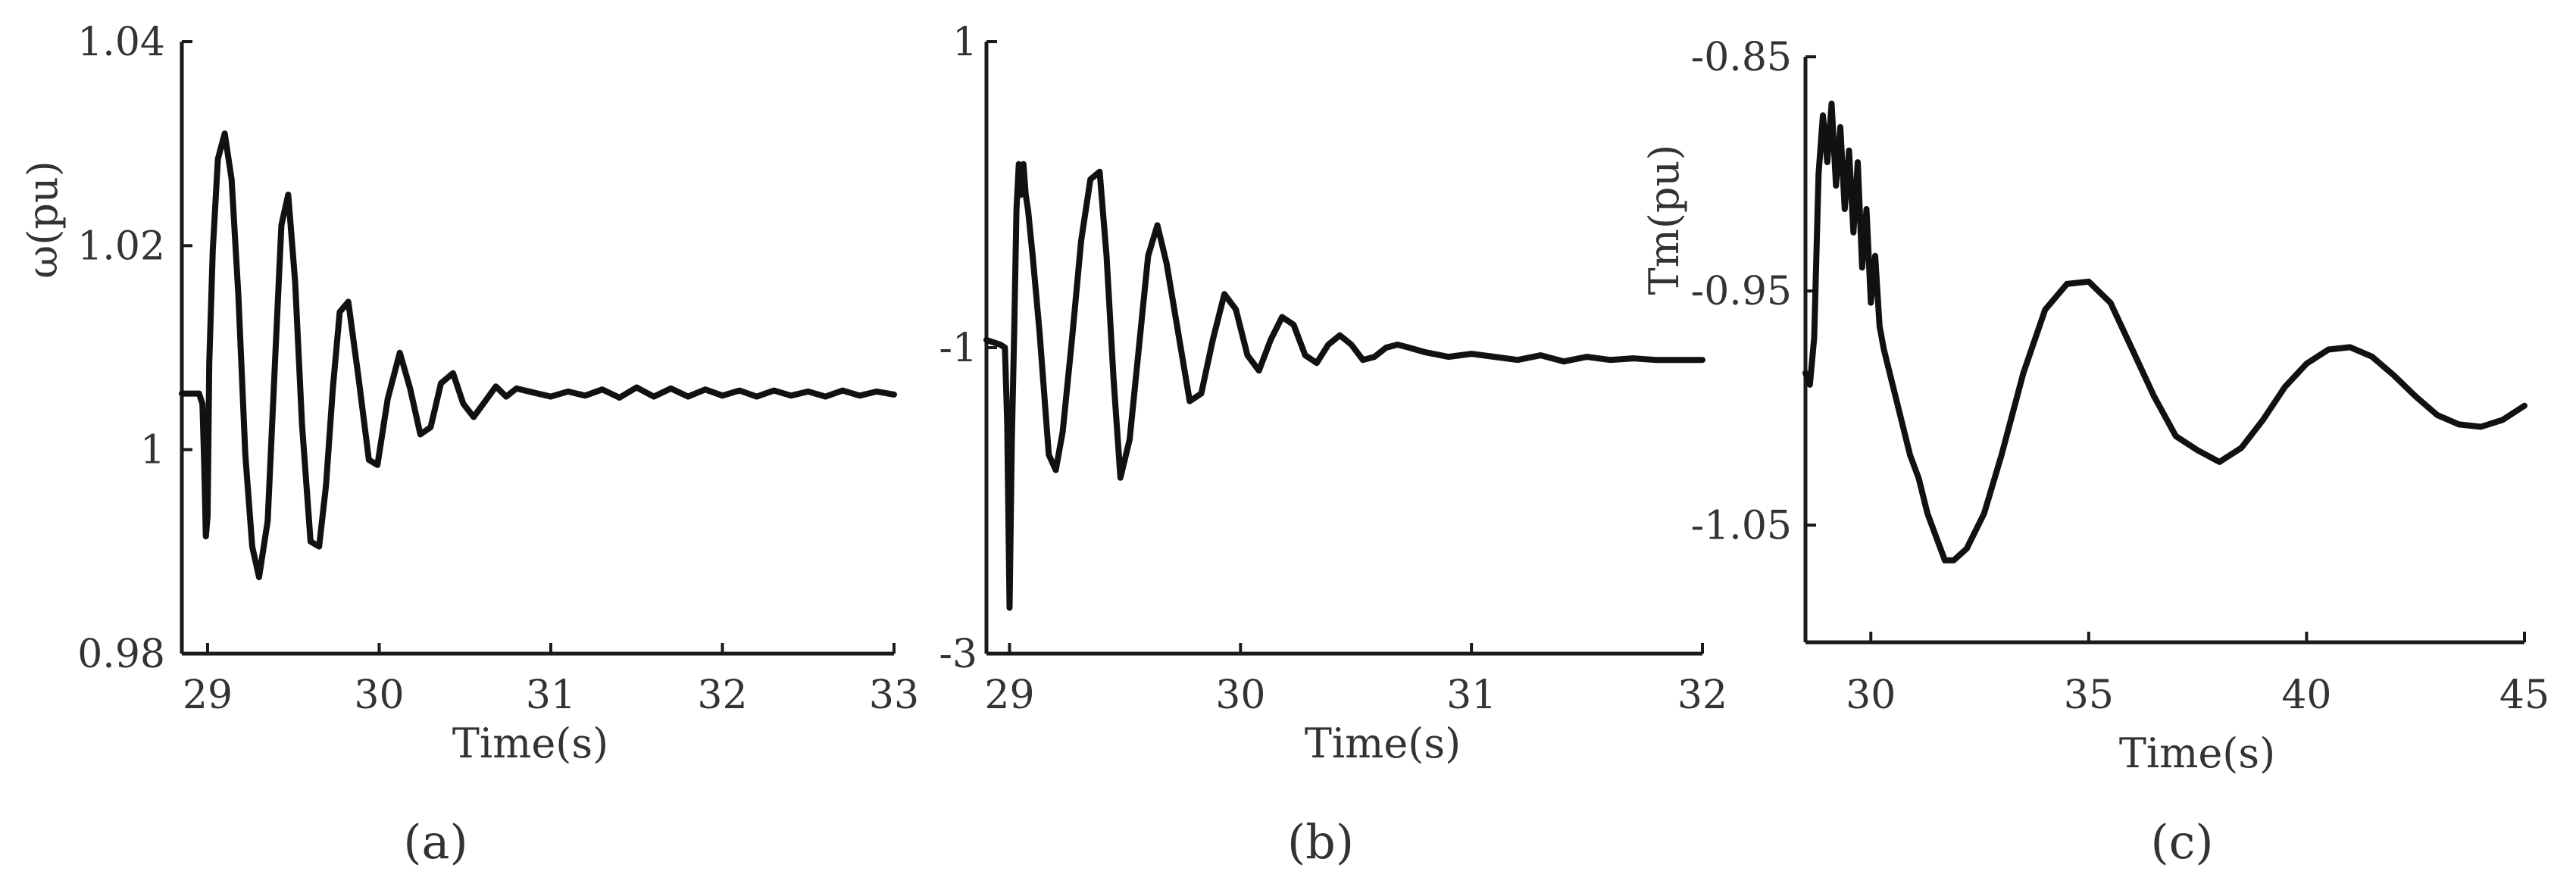 Image resolution: width=2576 pixels, height=893 pixels. What do you see at coordinates (1741, 292) in the screenshot?
I see `panel-c-y-tick-label: -0.95` at bounding box center [1741, 292].